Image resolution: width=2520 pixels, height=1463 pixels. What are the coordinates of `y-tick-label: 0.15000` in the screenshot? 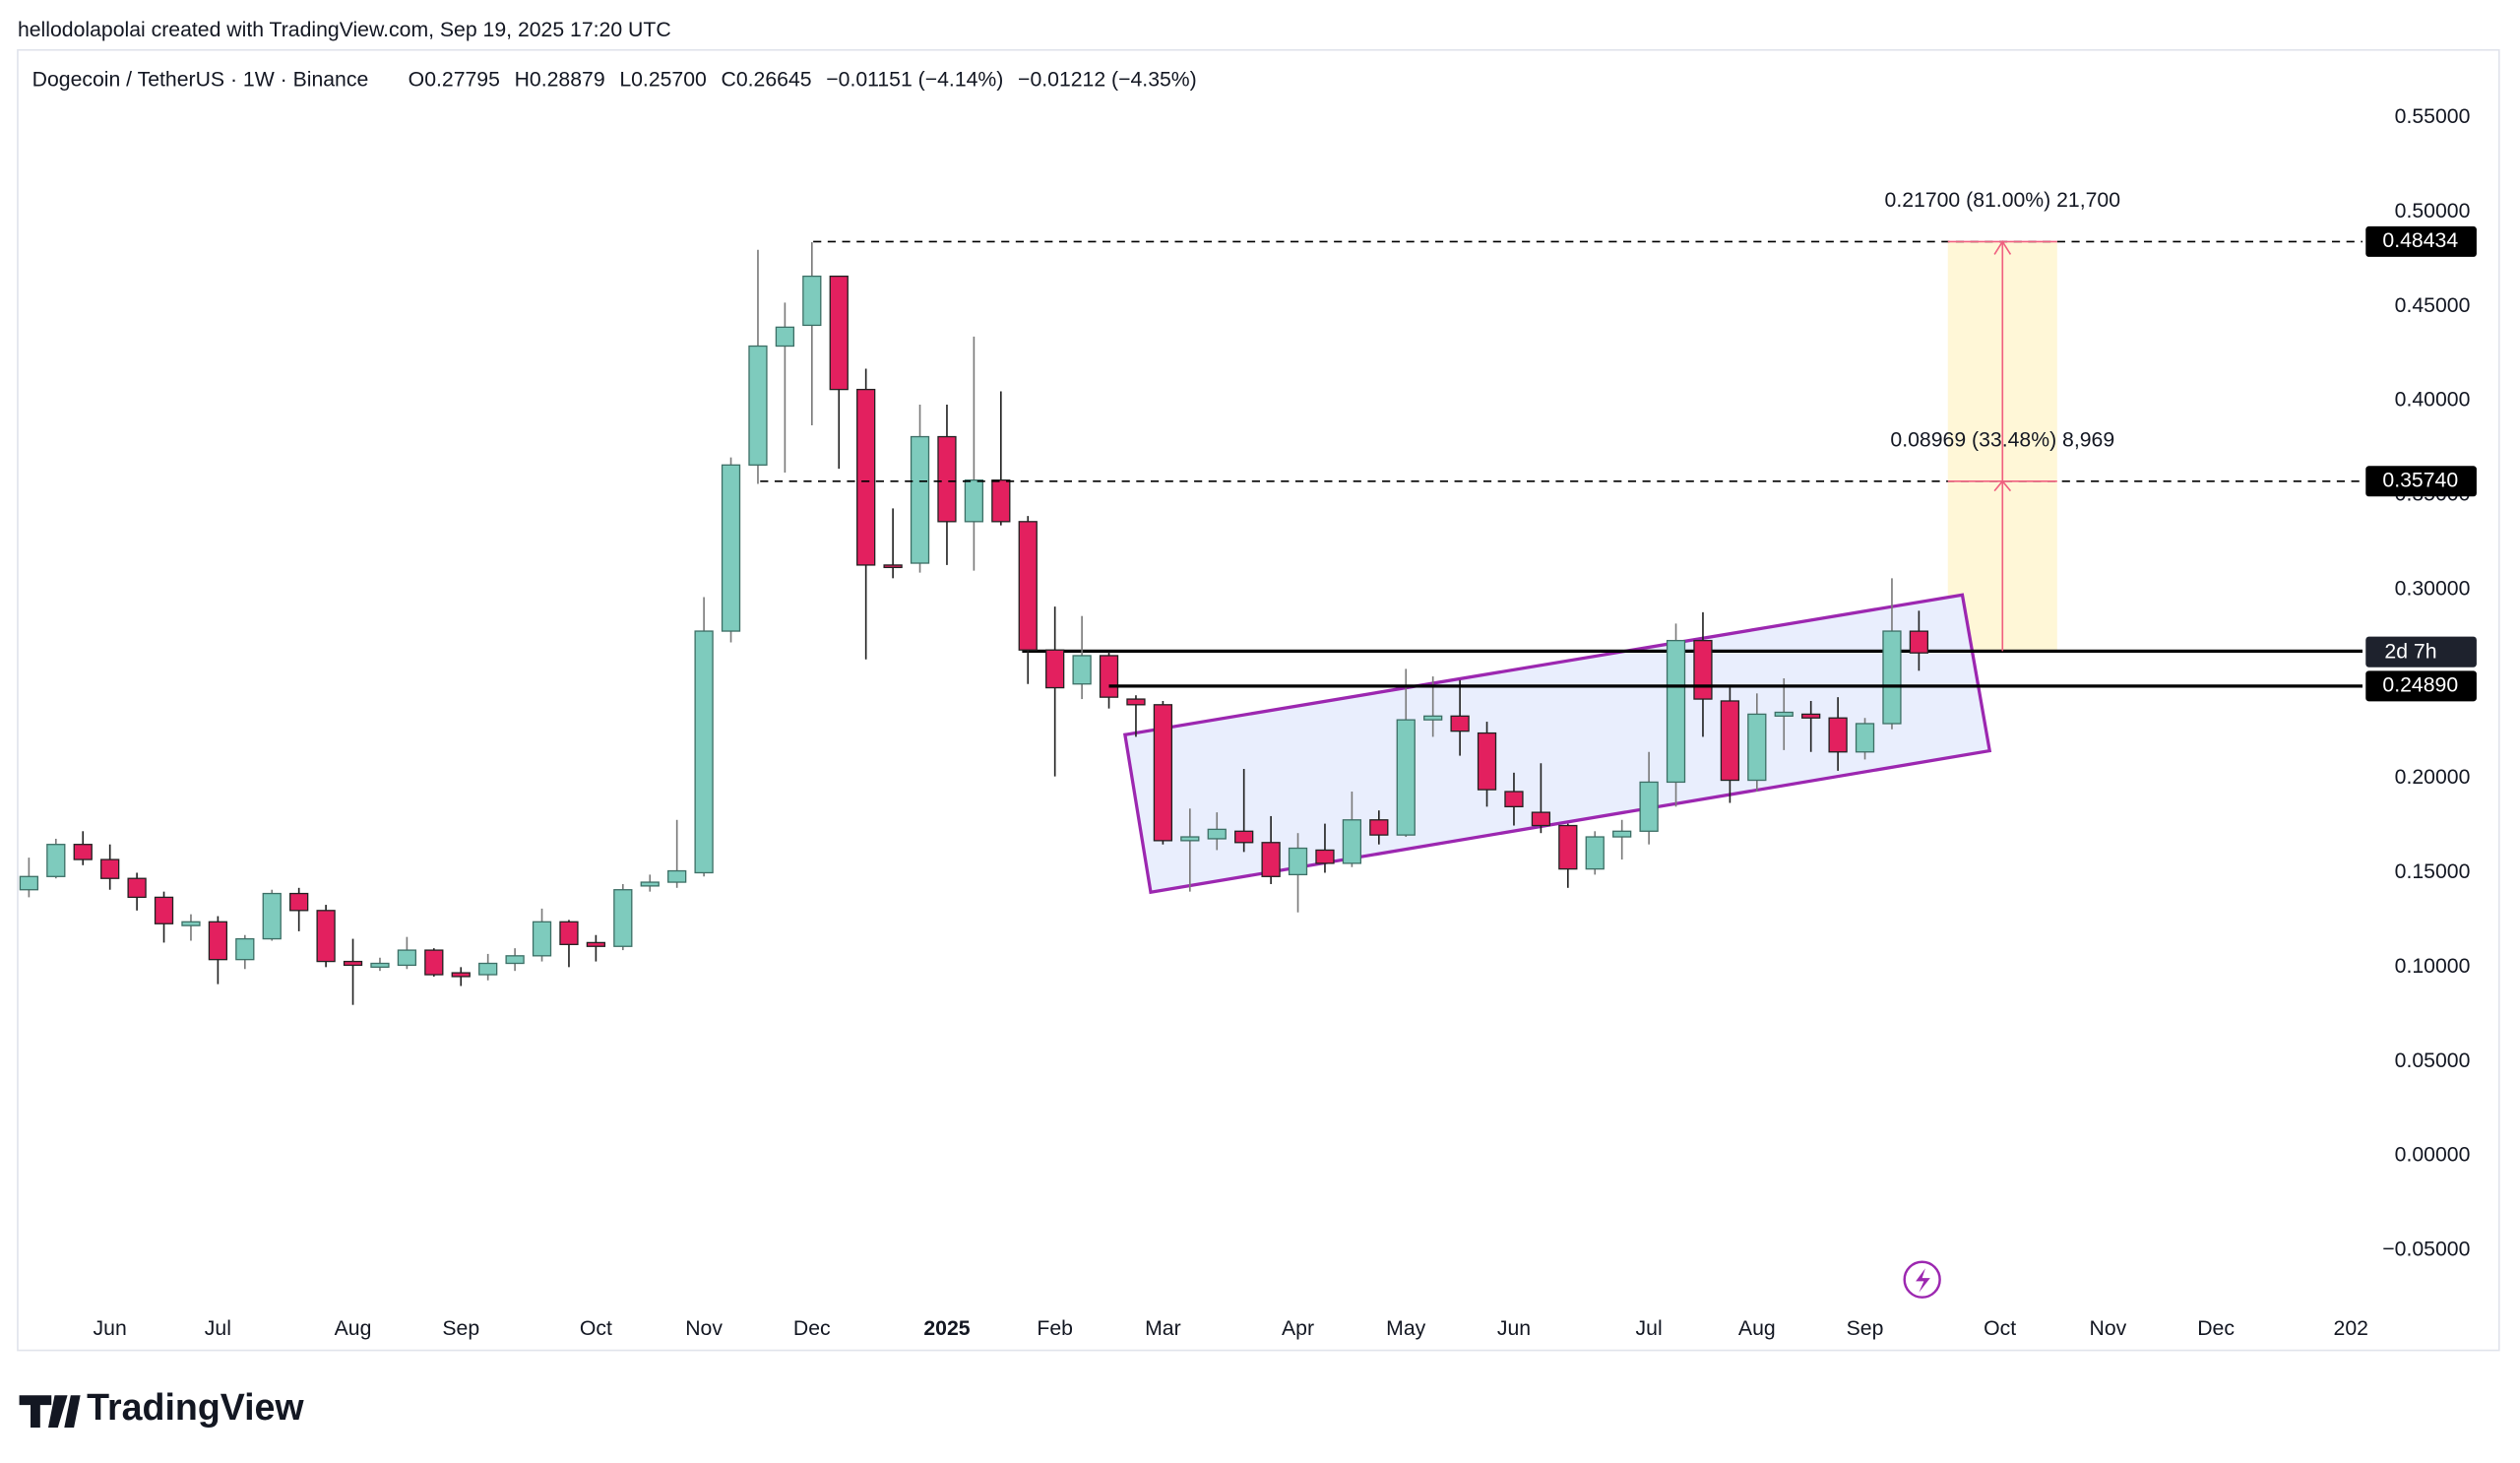 It's located at (2433, 872).